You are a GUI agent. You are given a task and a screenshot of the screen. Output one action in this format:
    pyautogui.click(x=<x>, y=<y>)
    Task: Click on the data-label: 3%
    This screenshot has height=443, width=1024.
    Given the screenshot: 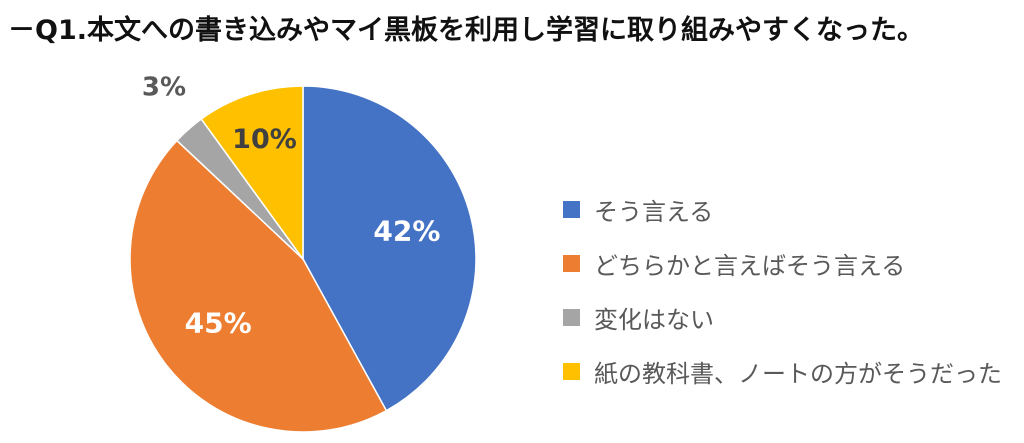 What is the action you would take?
    pyautogui.click(x=164, y=87)
    